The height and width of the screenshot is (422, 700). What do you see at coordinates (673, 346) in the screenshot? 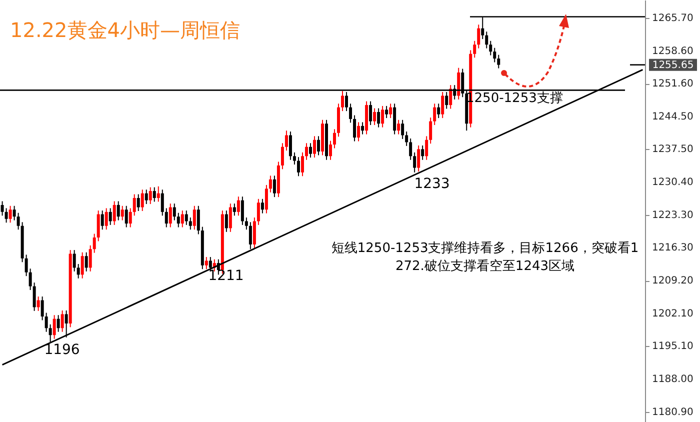
I see `y-tick-label: 1195.10` at bounding box center [673, 346].